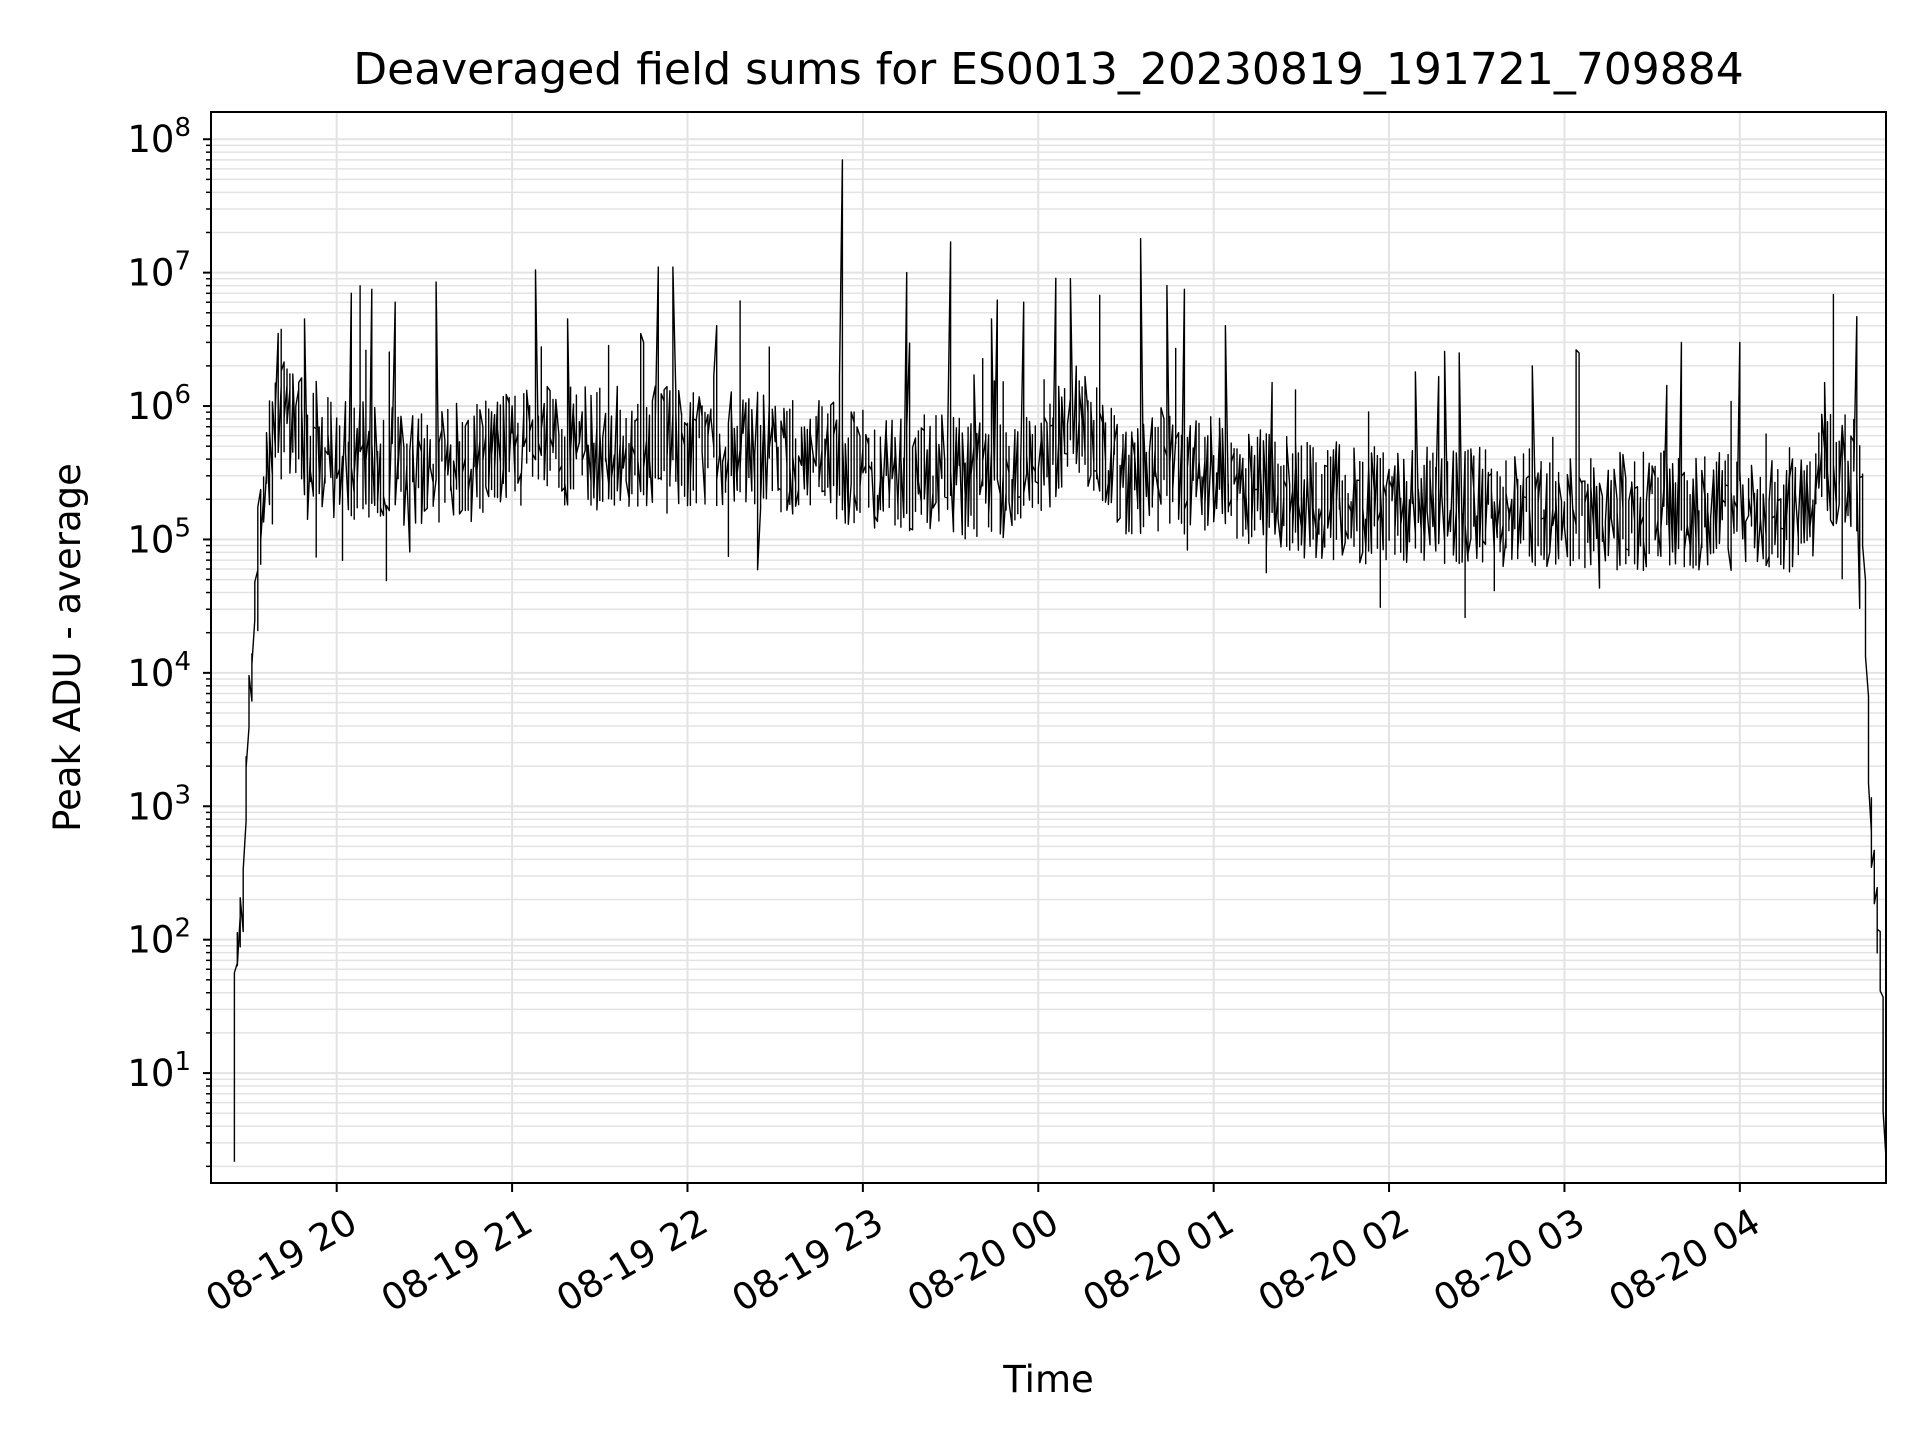 The image size is (1920, 1440). I want to click on y-tick-exponent: 4, so click(182, 662).